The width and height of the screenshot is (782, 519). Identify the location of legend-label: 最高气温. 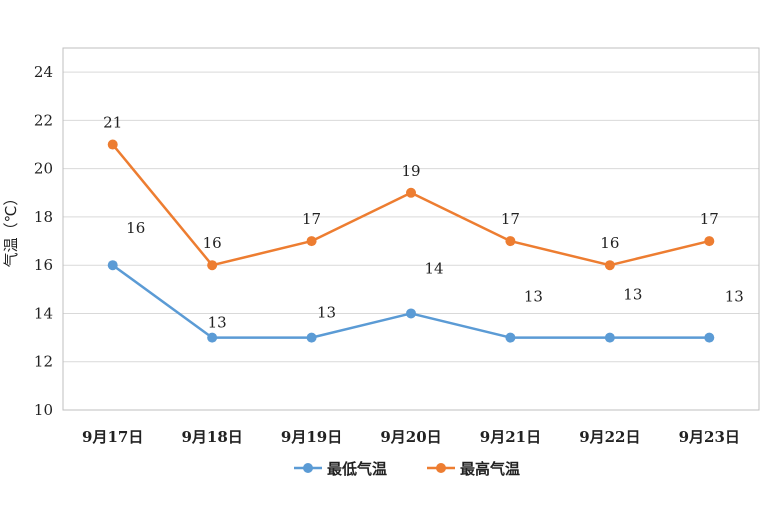
(490, 469).